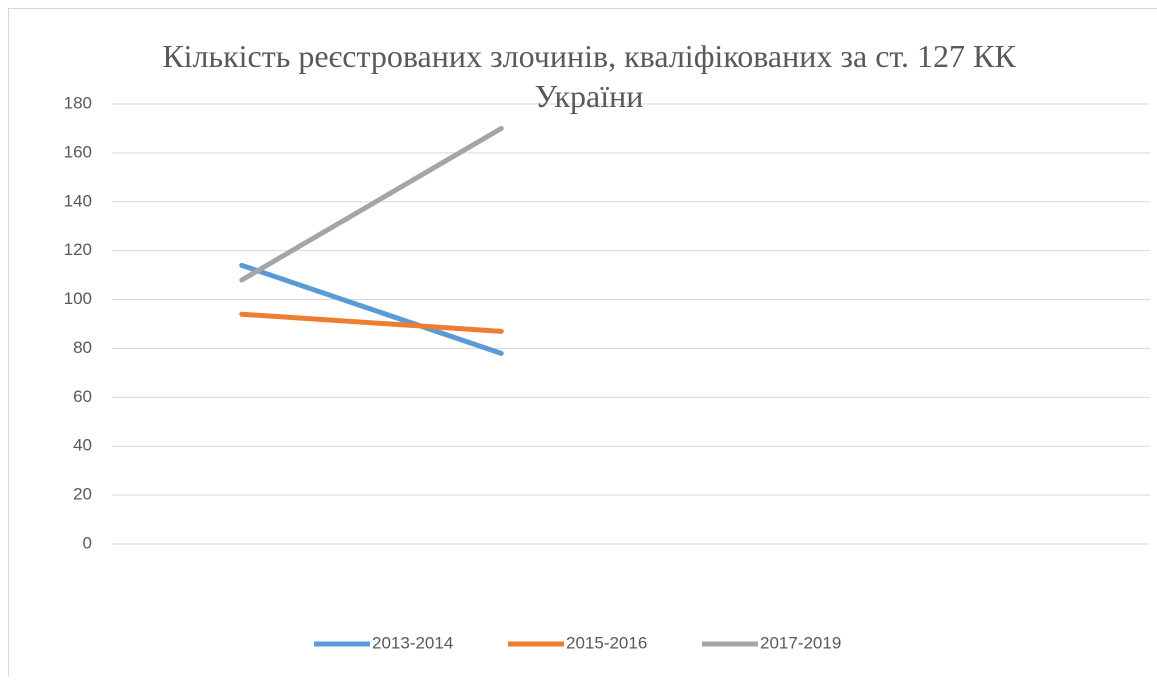 The width and height of the screenshot is (1157, 682). What do you see at coordinates (82, 396) in the screenshot?
I see `y-tick-label: 60` at bounding box center [82, 396].